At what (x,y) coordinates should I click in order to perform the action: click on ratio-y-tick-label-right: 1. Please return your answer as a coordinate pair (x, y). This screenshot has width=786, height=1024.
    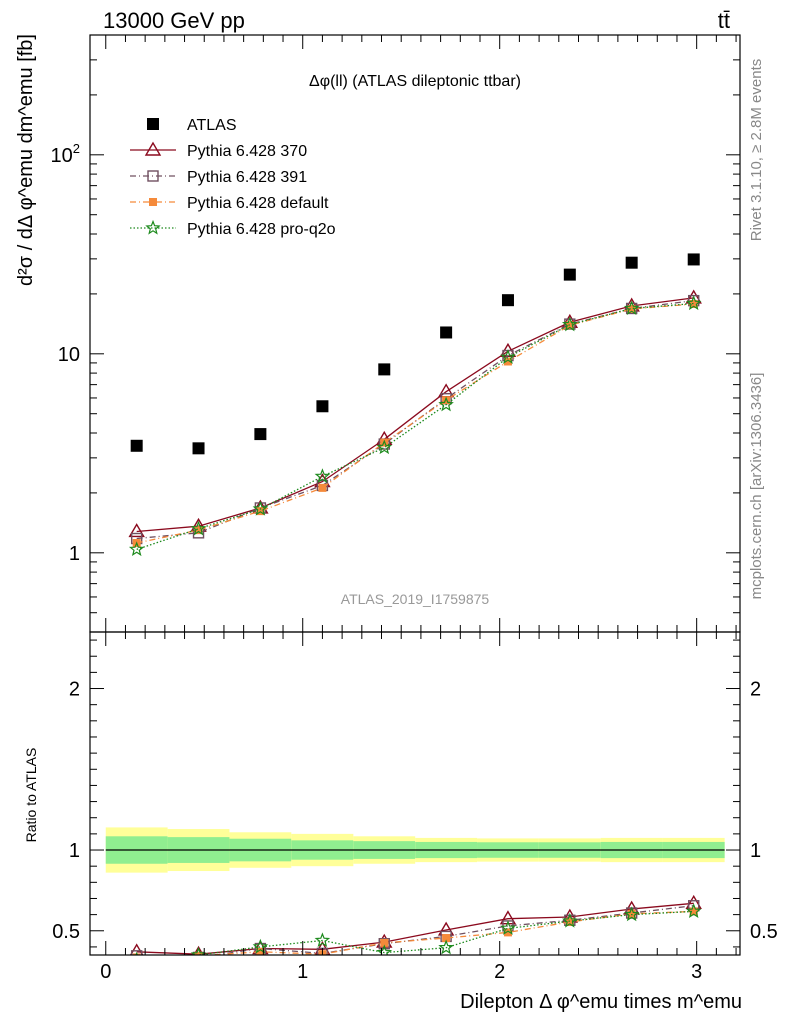
    Looking at the image, I should click on (755, 851).